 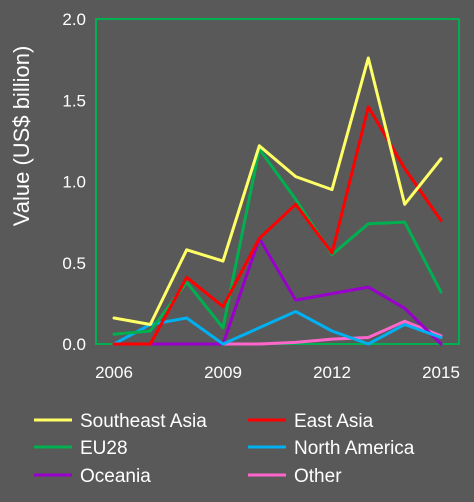 I want to click on y-tick-label: 0.0, so click(x=74, y=344).